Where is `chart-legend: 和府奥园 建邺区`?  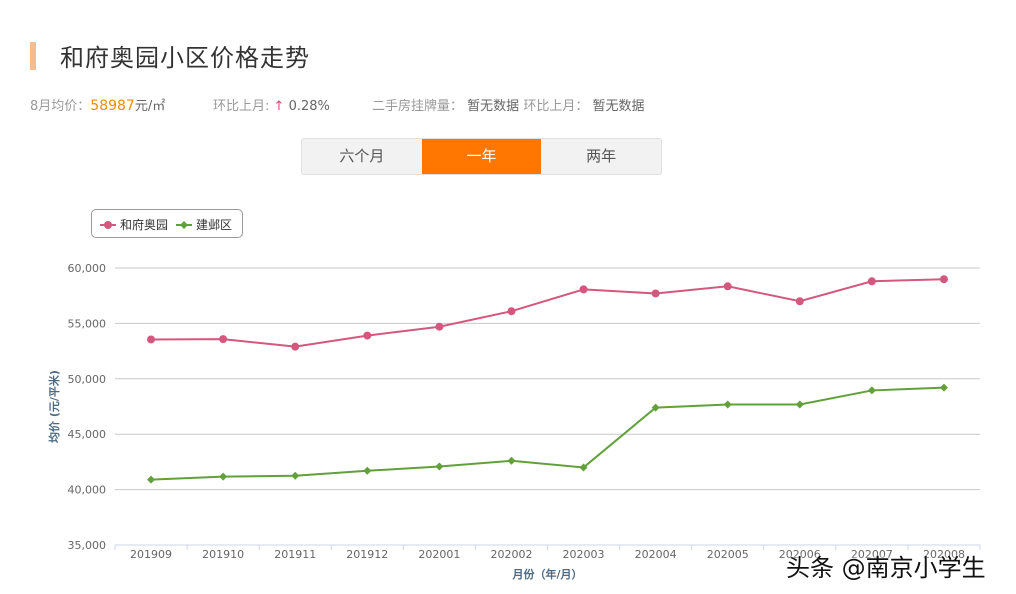
chart-legend: 和府奥园 建邺区 is located at coordinates (167, 223).